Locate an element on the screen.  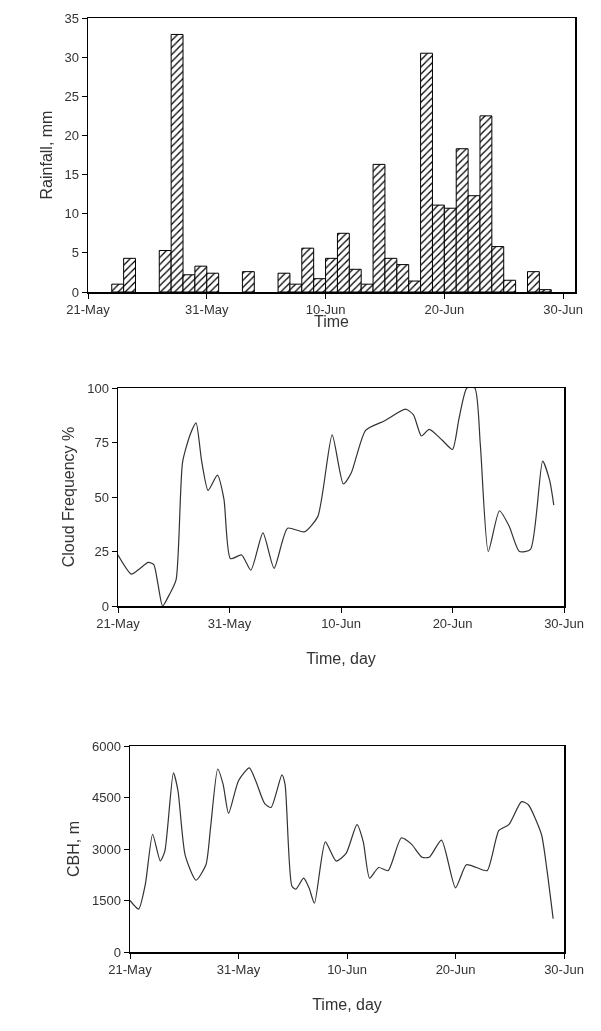
y-tick-label: 35 is located at coordinates (71, 18).